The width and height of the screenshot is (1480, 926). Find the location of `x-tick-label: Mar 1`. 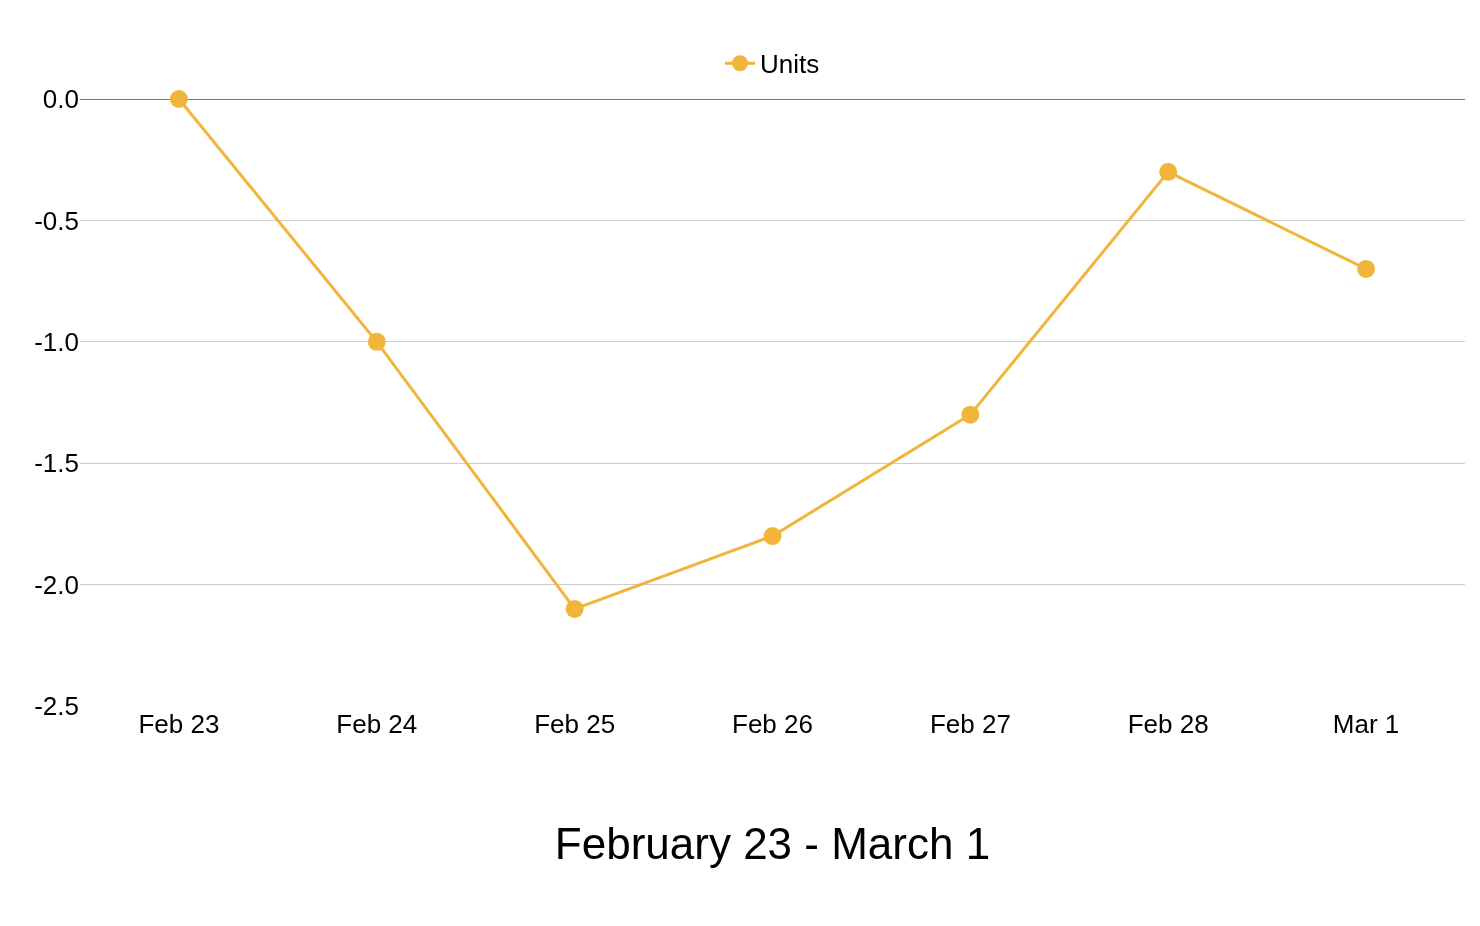

x-tick-label: Mar 1 is located at coordinates (1366, 724).